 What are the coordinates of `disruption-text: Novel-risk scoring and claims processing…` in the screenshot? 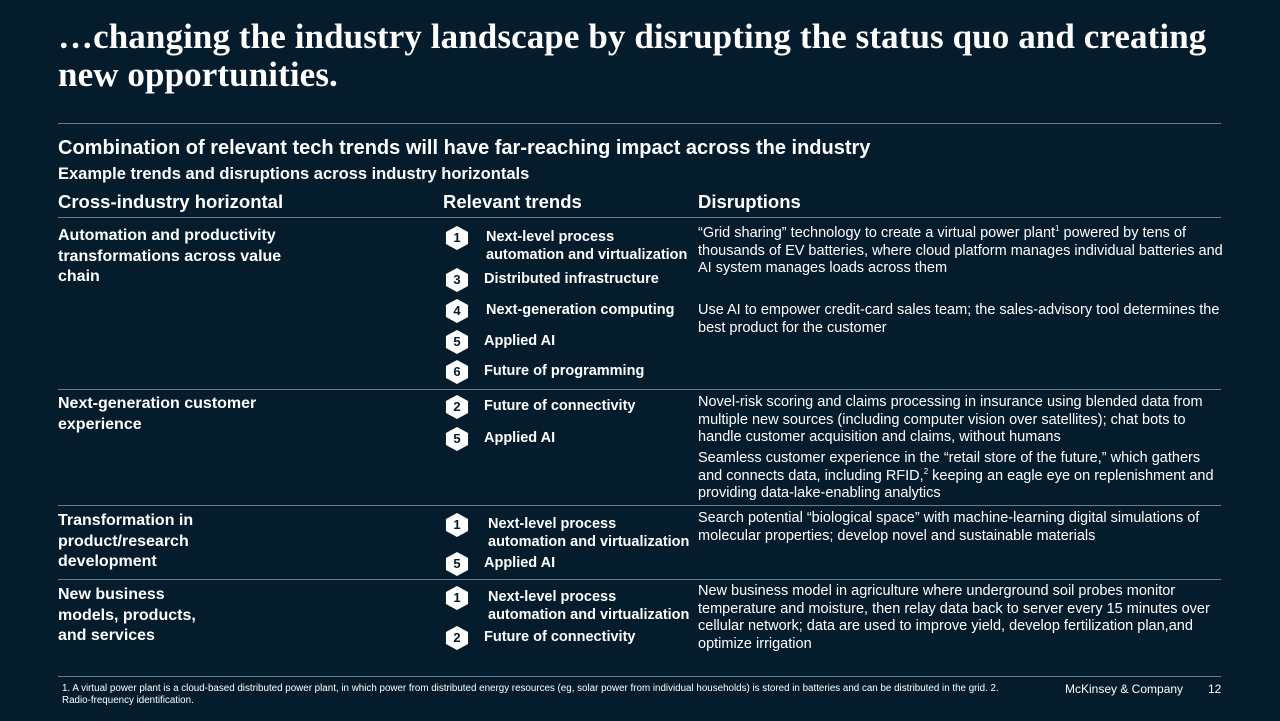 It's located at (950, 419).